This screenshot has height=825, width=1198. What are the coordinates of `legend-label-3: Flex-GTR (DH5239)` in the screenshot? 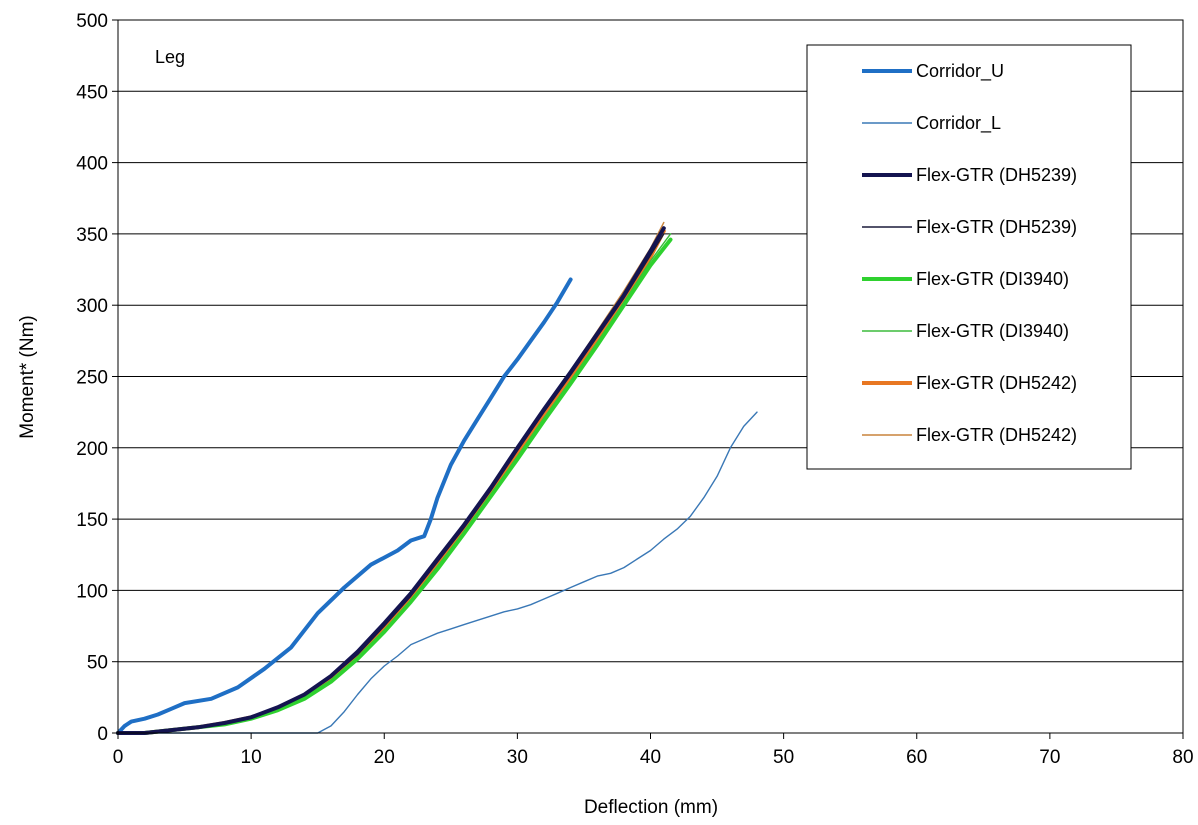 It's located at (996, 227).